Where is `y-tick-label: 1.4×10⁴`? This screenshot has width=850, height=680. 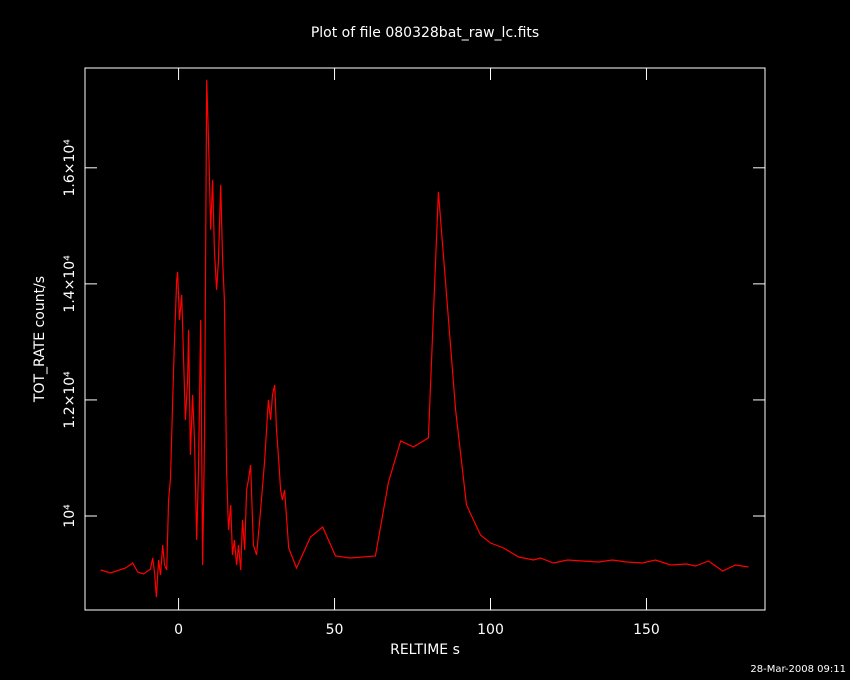 y-tick-label: 1.4×10⁴ is located at coordinates (70, 284).